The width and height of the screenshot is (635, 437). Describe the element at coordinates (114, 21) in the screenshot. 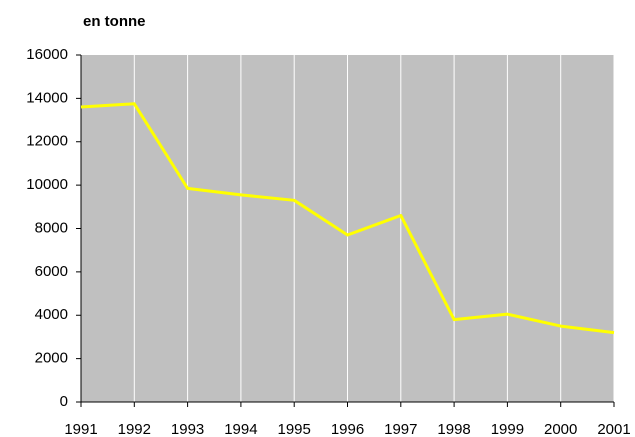

I see `chart-title: en tonne` at that location.